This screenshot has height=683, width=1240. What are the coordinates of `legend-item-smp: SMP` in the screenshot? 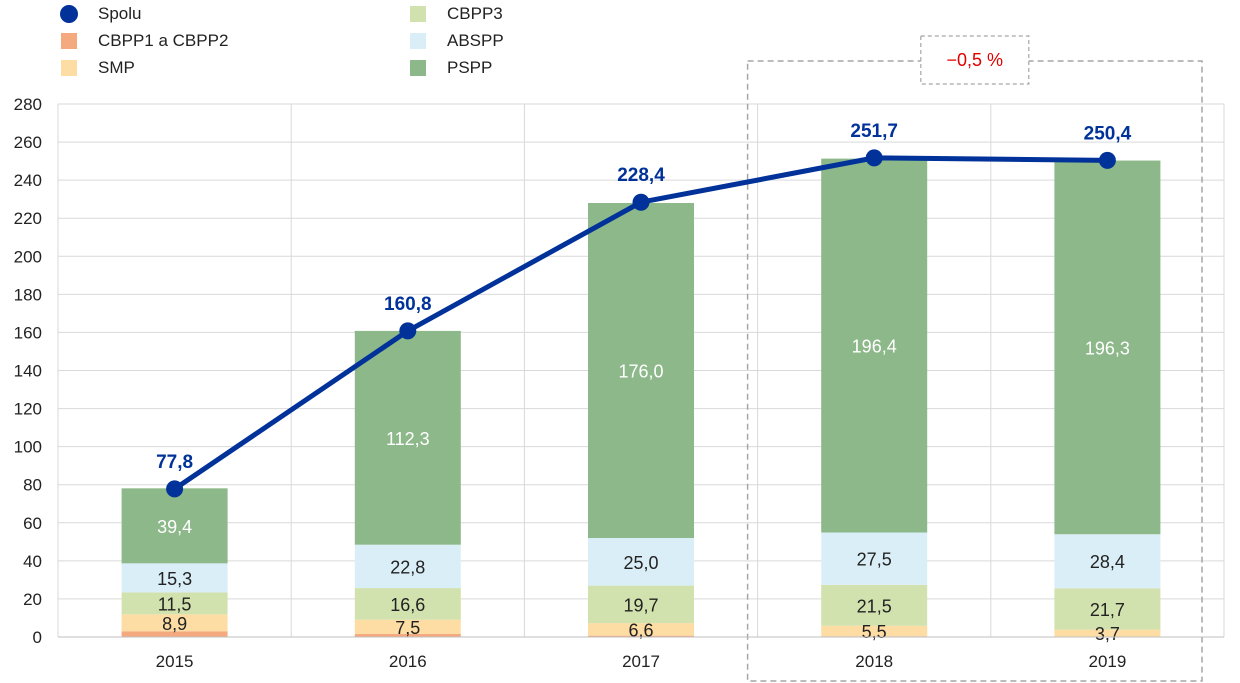 It's located at (98, 68).